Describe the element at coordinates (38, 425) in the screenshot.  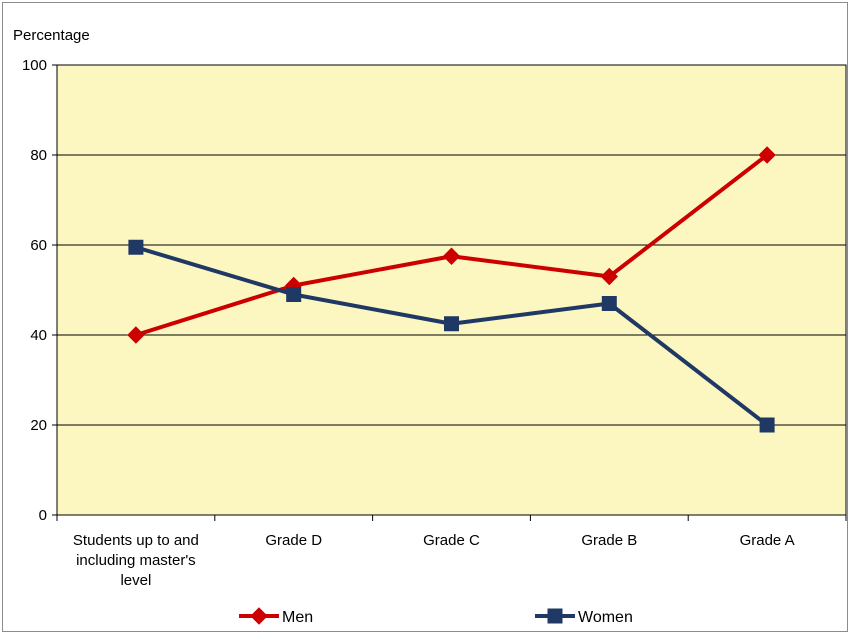
I see `y-tick-label-20: 20` at that location.